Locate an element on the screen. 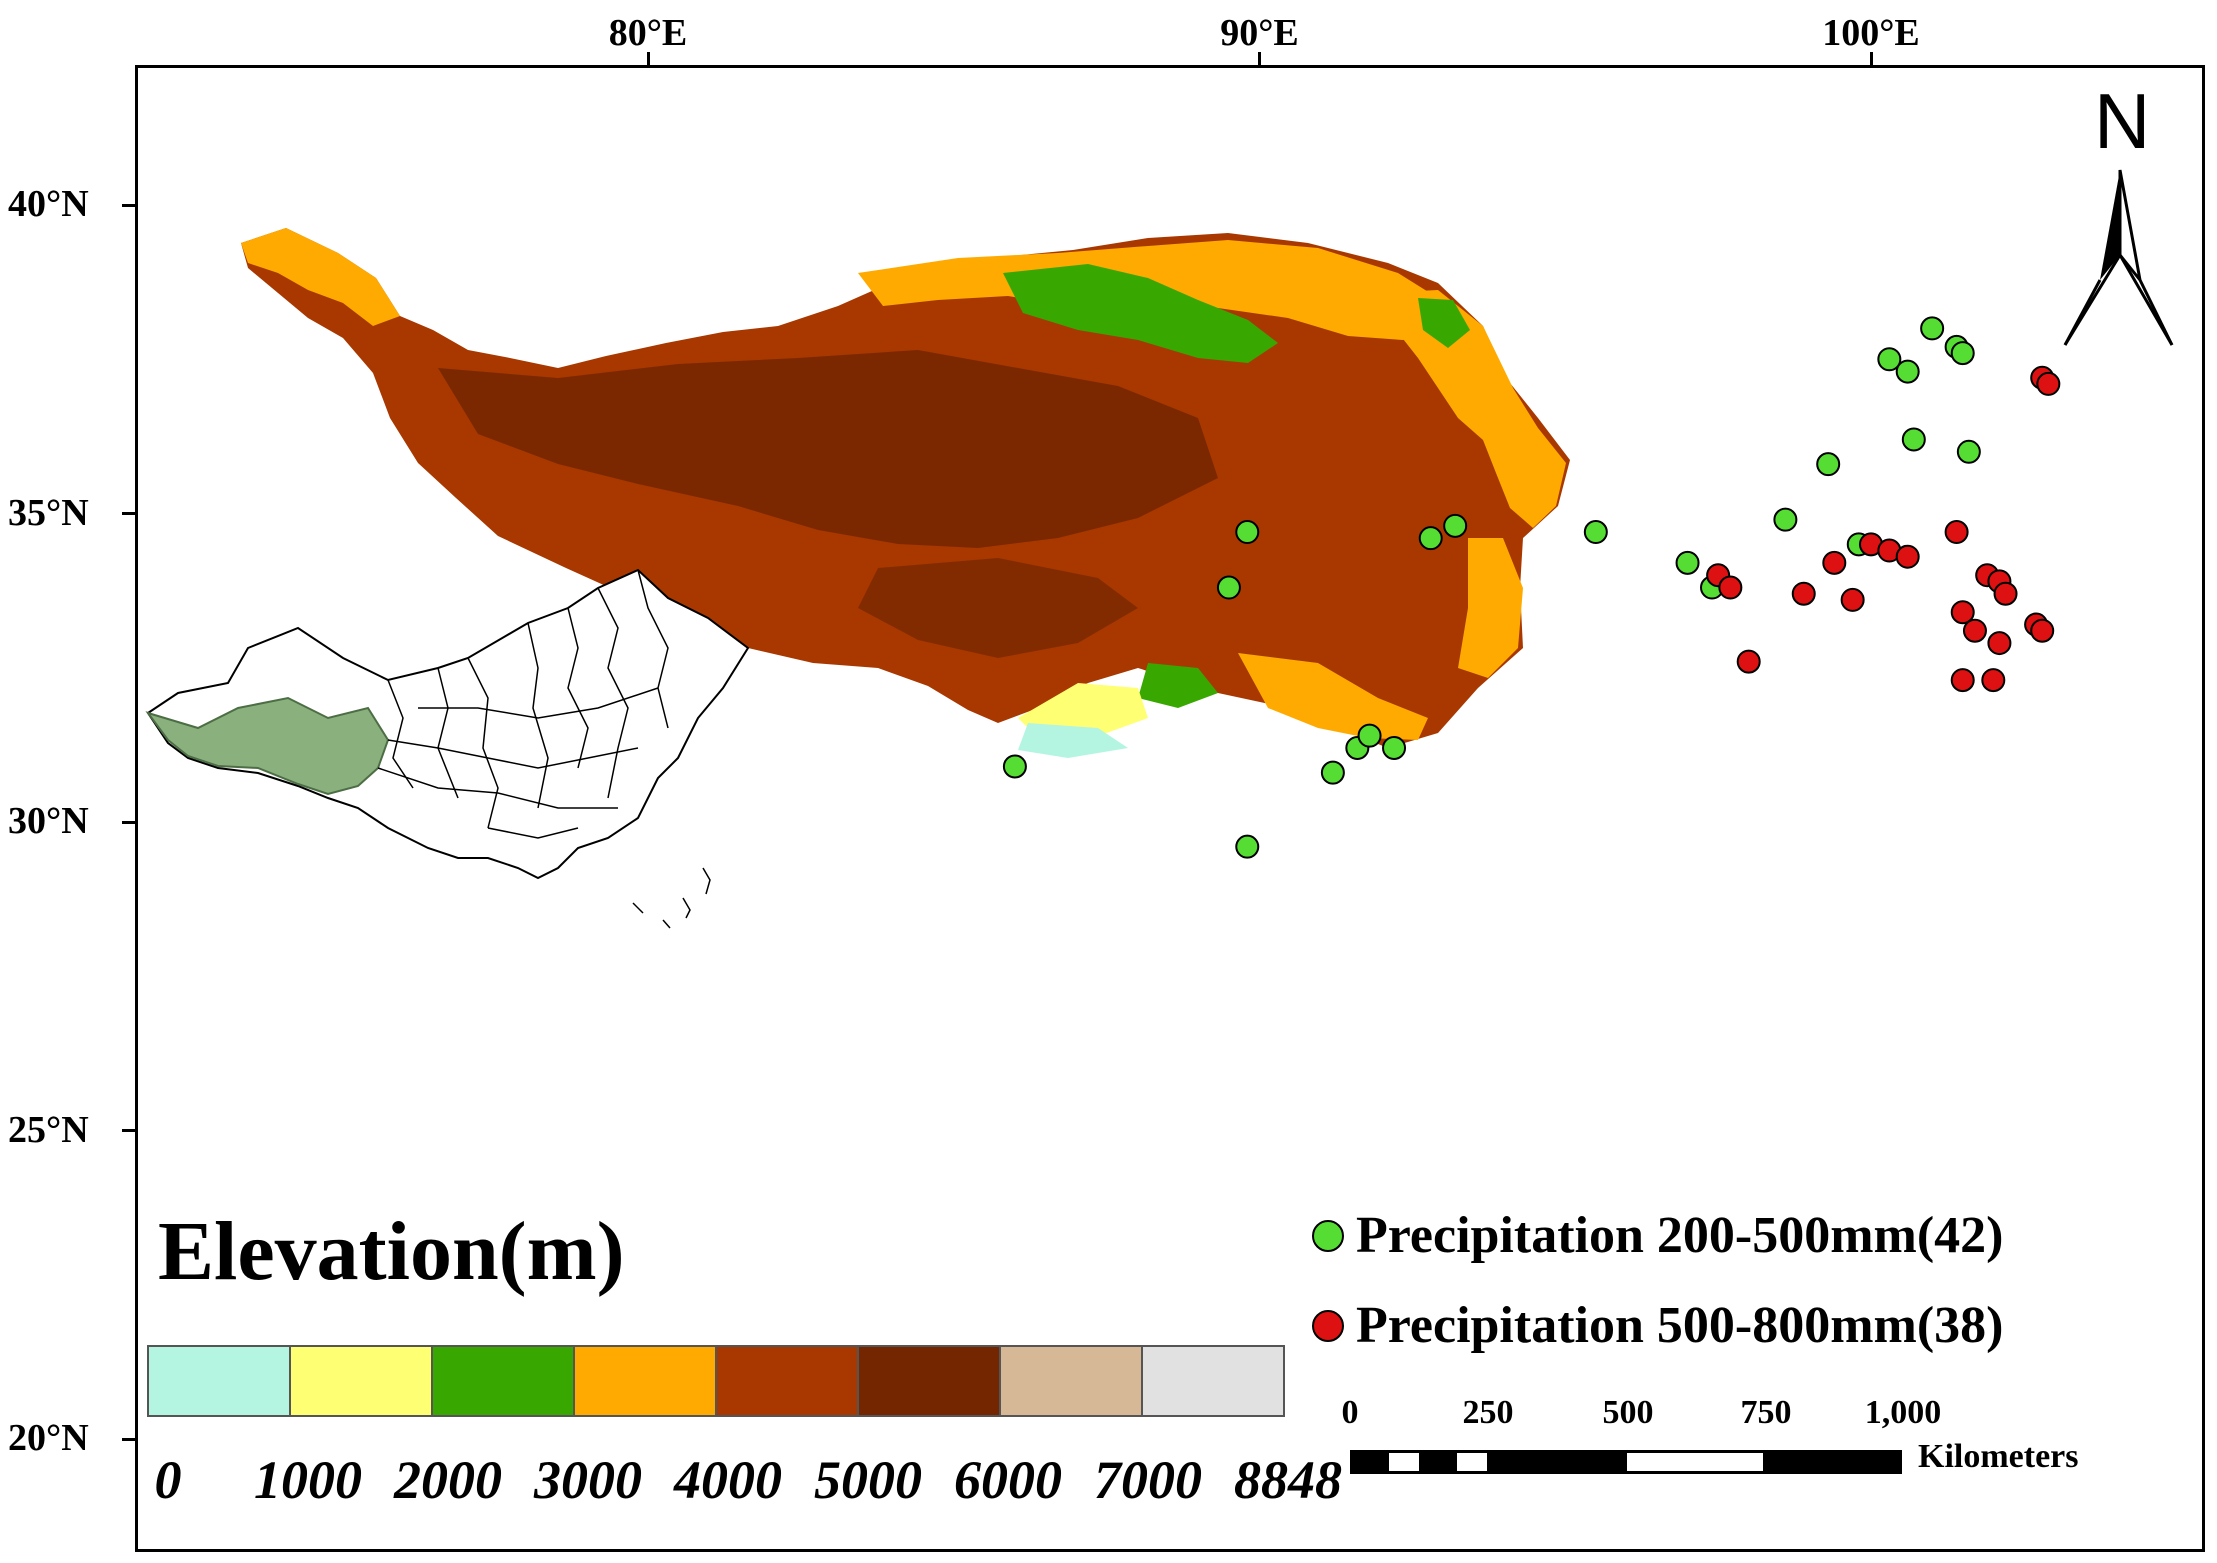 The width and height of the screenshot is (2217, 1563). scale-tick-label: 250 is located at coordinates (1488, 1412).